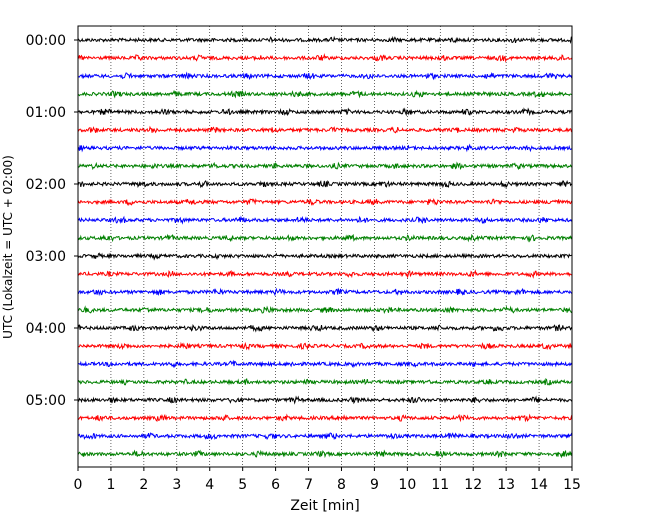  What do you see at coordinates (407, 485) in the screenshot?
I see `x-tick-label: 10` at bounding box center [407, 485].